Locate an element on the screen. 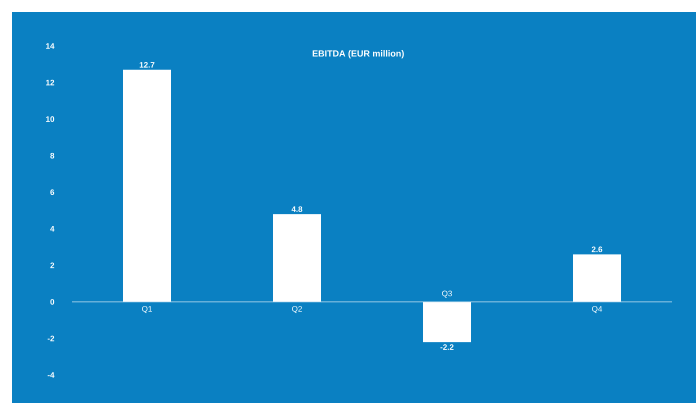  chart-title: EBITDA (EUR million) is located at coordinates (358, 54).